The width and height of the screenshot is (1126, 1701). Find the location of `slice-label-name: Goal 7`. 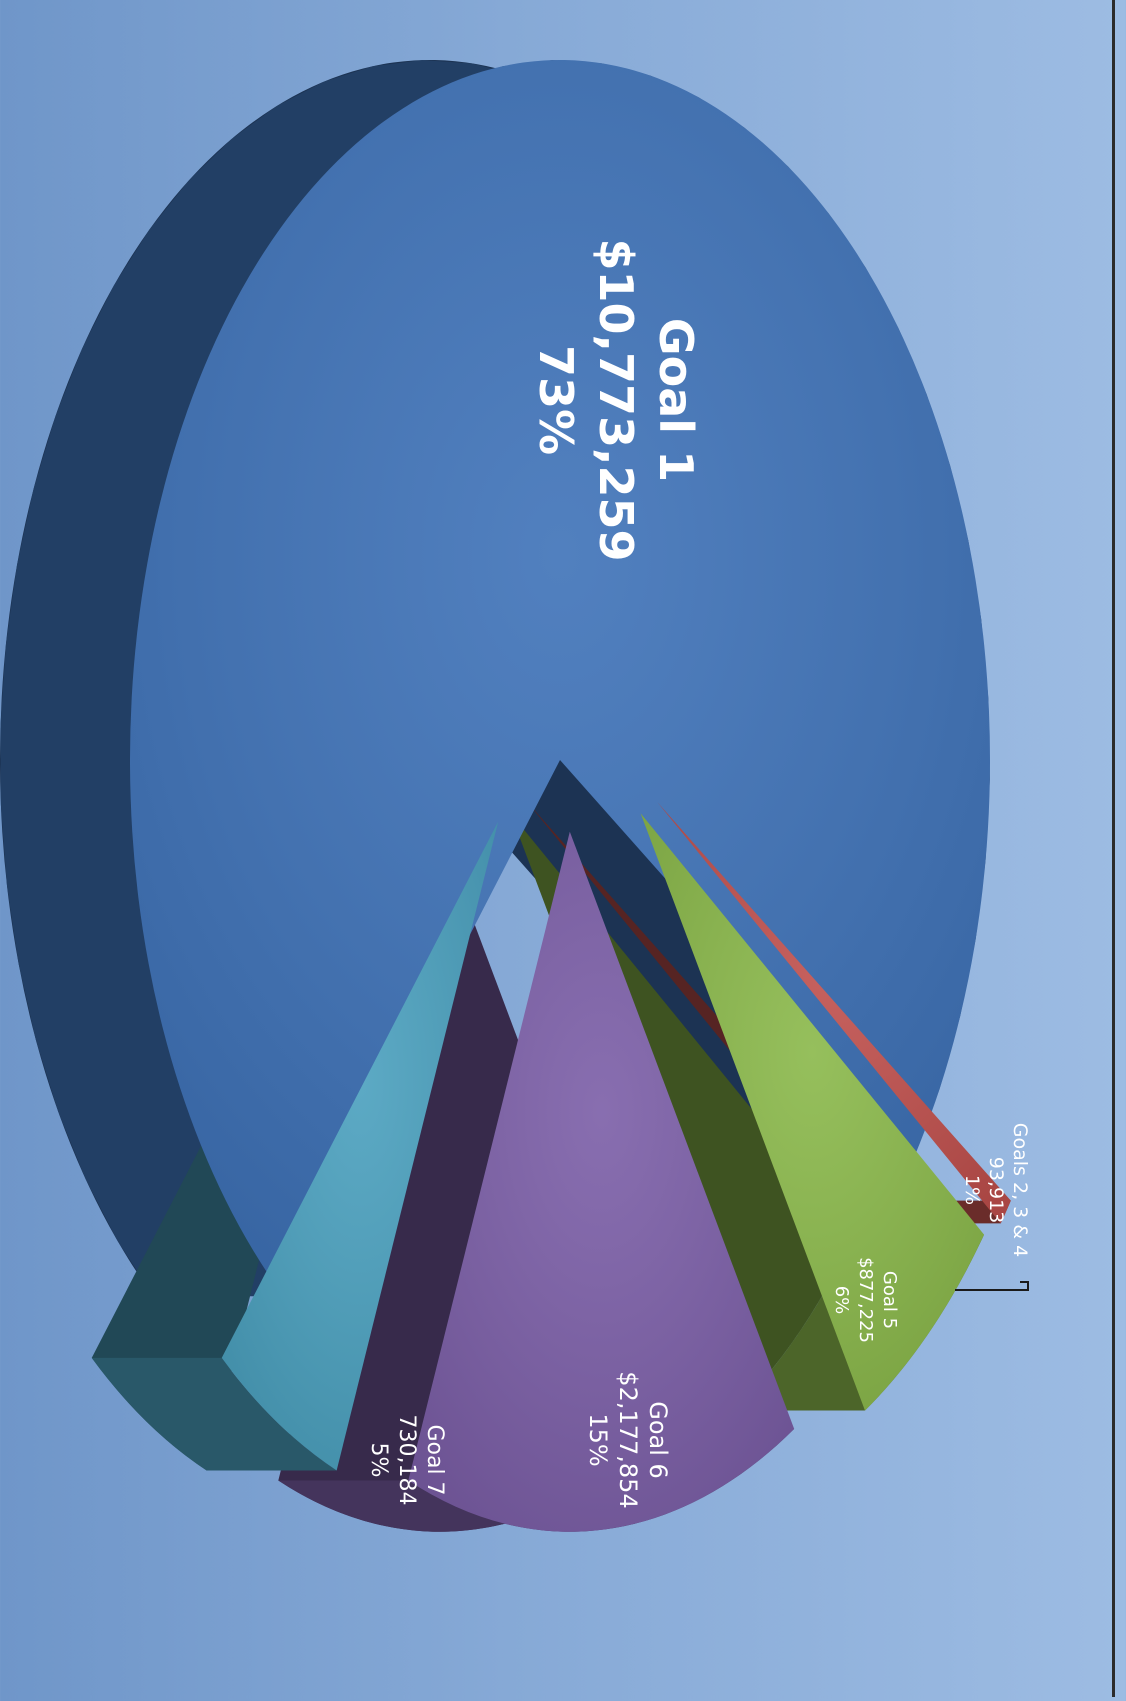

slice-label-name: Goal 7 is located at coordinates (434, 1459).